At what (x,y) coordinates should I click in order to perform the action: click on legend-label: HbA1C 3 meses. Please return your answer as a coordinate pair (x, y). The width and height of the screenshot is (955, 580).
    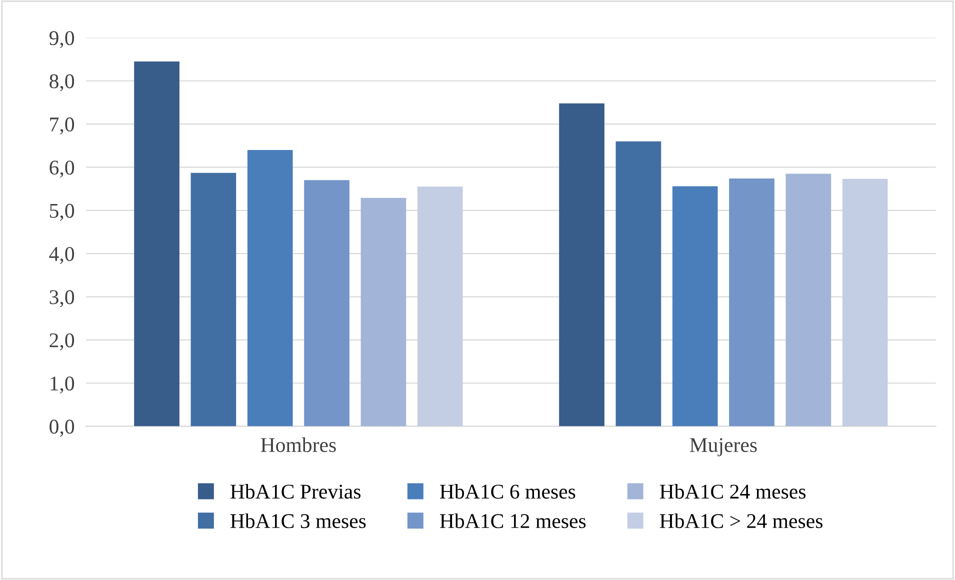
    Looking at the image, I should click on (298, 520).